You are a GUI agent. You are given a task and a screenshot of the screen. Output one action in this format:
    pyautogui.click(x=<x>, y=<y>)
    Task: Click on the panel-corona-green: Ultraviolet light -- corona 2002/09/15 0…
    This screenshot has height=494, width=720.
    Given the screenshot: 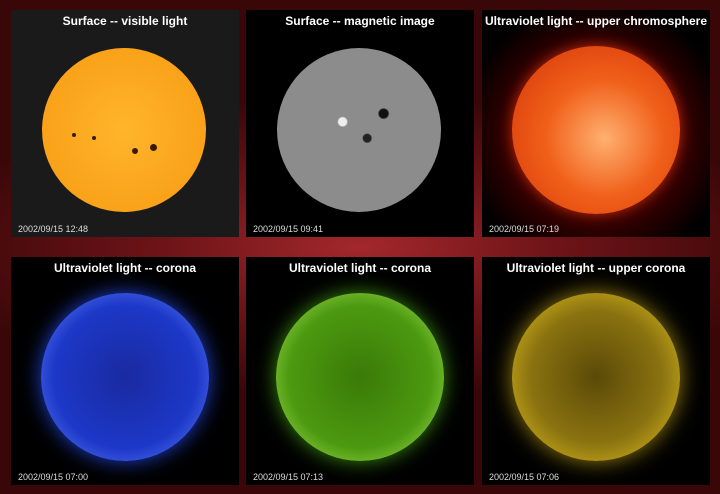 What is the action you would take?
    pyautogui.click(x=360, y=371)
    